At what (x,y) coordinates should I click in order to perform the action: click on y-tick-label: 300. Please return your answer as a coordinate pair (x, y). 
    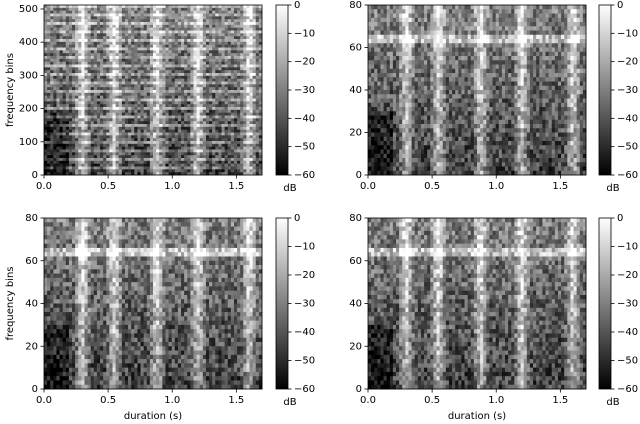
    Looking at the image, I should click on (28, 75).